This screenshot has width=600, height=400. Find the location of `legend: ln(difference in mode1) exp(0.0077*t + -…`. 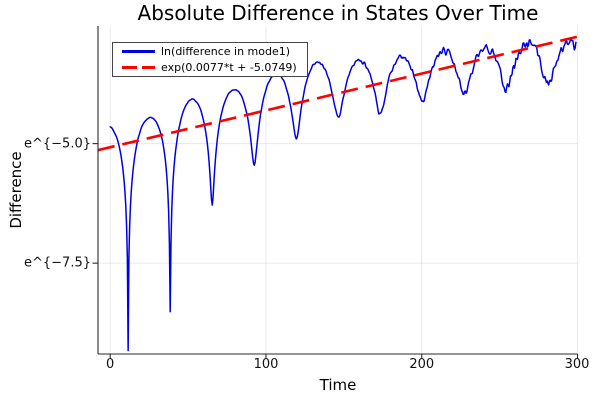

legend: ln(difference in mode1) exp(0.0077*t + -… is located at coordinates (210, 59).